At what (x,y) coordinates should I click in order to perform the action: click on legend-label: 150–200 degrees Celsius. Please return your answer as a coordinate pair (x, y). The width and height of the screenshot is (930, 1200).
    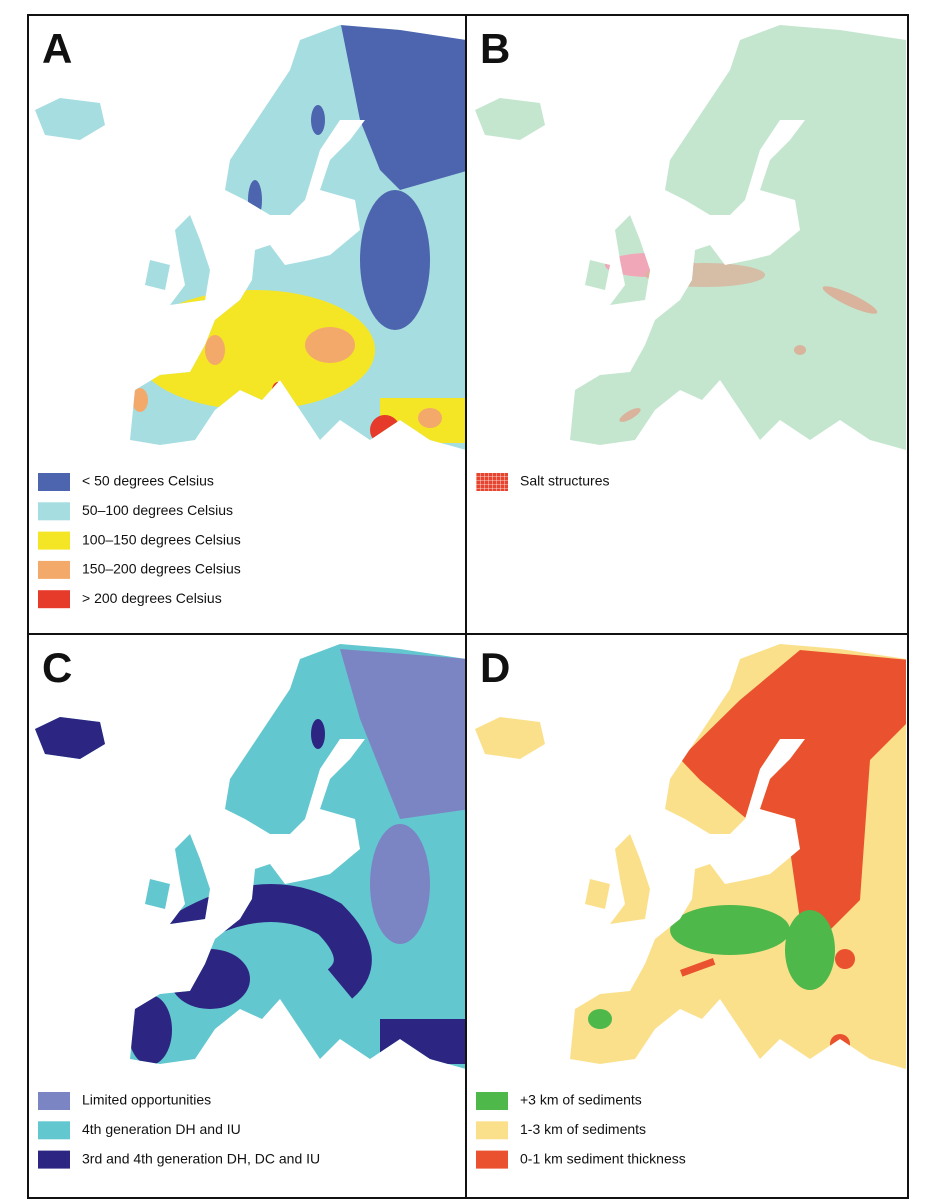
    Looking at the image, I should click on (161, 569).